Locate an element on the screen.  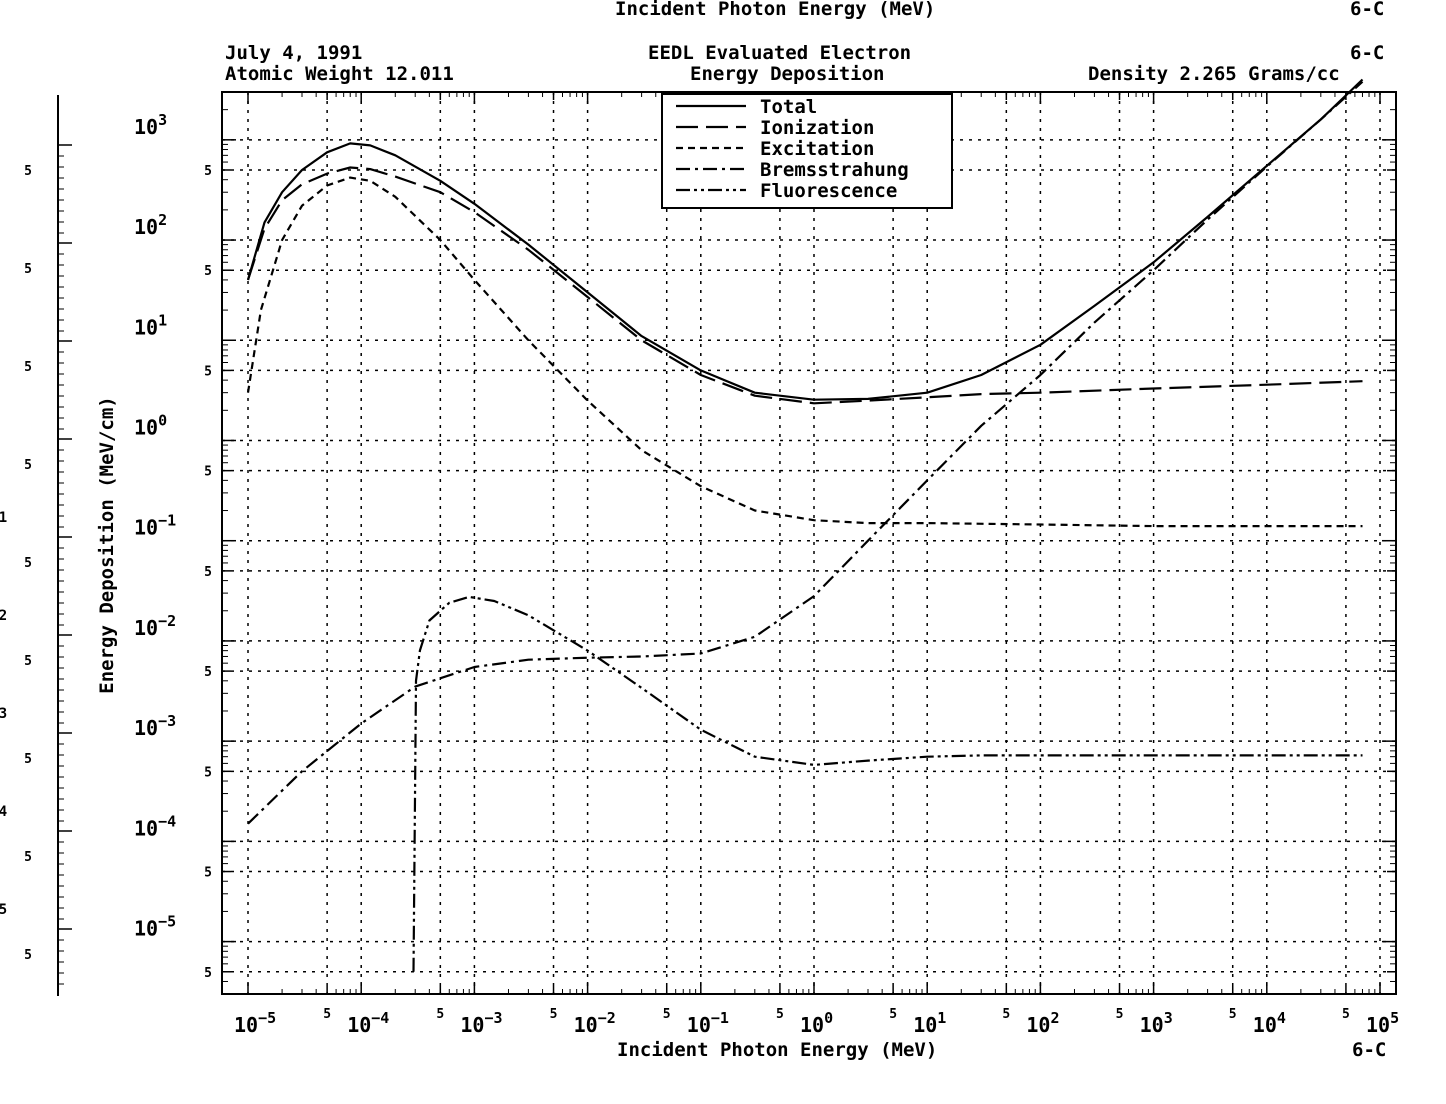
legend-label-ionization: Ionization is located at coordinates (817, 128).